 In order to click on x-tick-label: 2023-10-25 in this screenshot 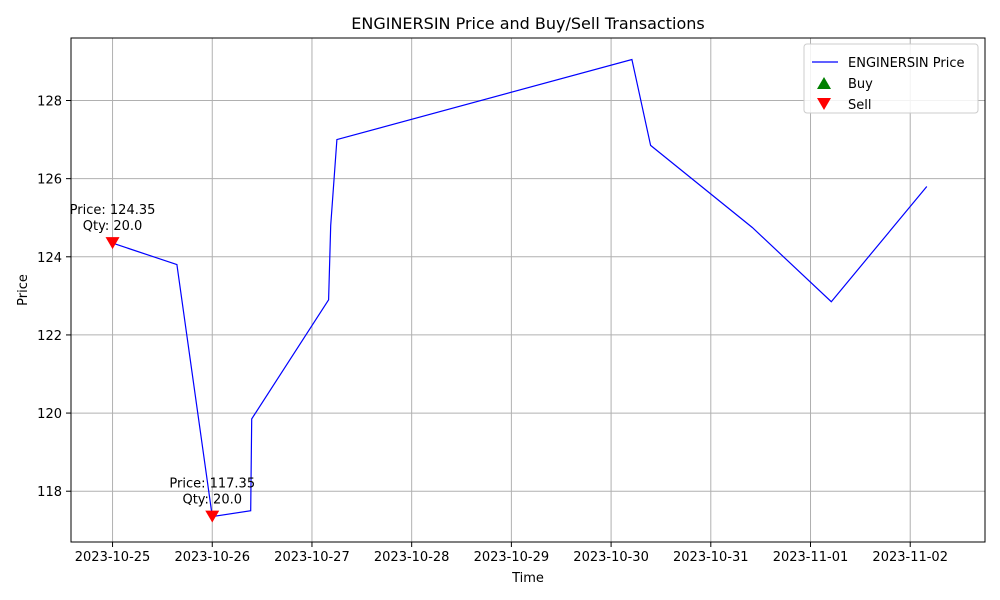, I will do `click(113, 557)`.